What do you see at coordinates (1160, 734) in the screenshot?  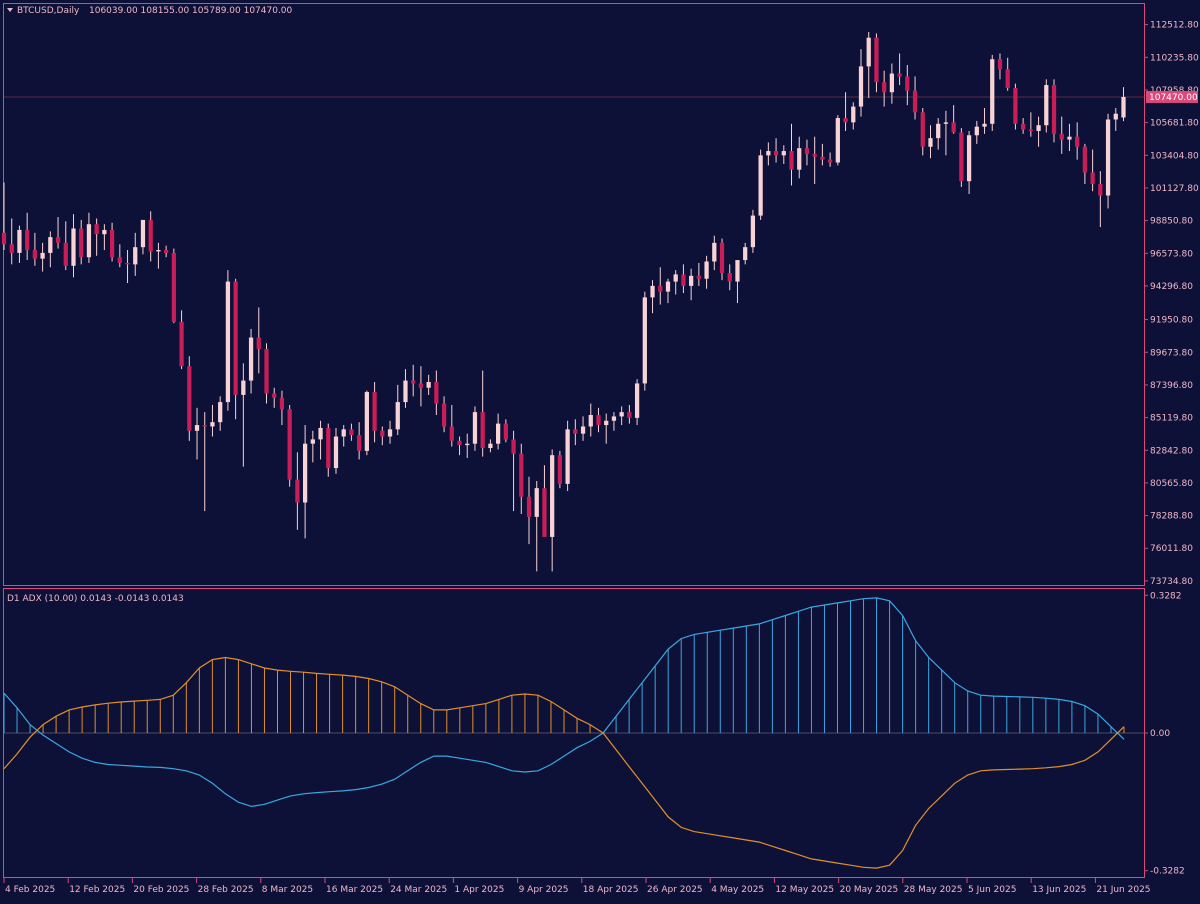 I see `indicator-tick-label: 0.00` at bounding box center [1160, 734].